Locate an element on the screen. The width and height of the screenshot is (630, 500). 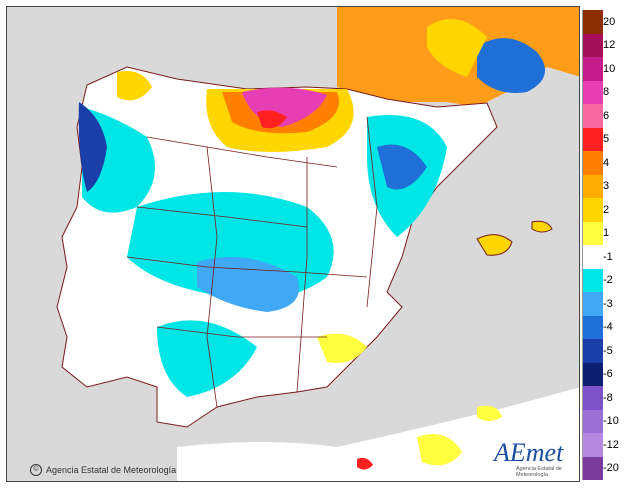
legend-label: -10 is located at coordinates (611, 421).